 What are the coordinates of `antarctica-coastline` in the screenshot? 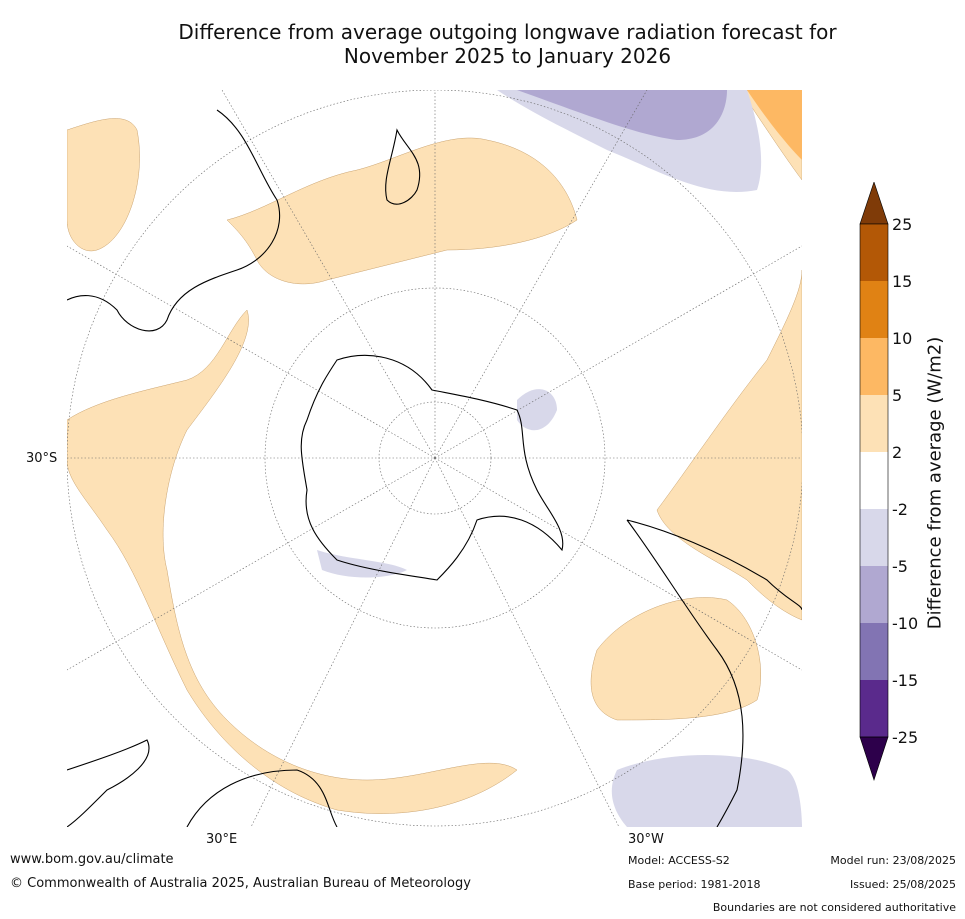 It's located at (432, 467).